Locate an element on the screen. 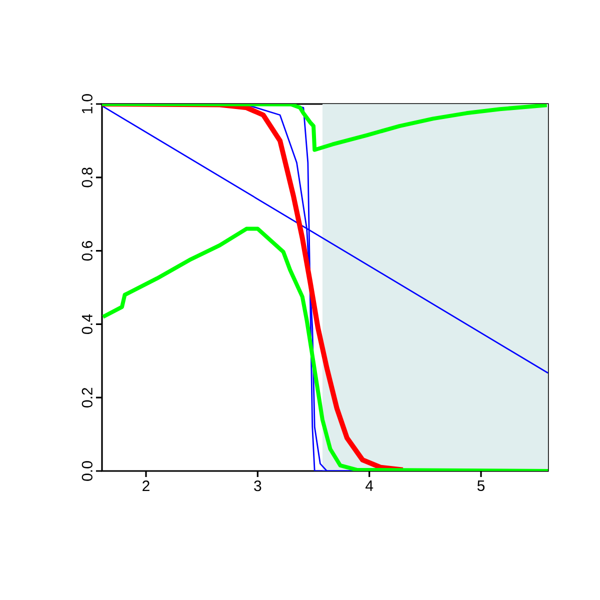 The image size is (600, 600). x-tick-label: 2 is located at coordinates (146, 486).